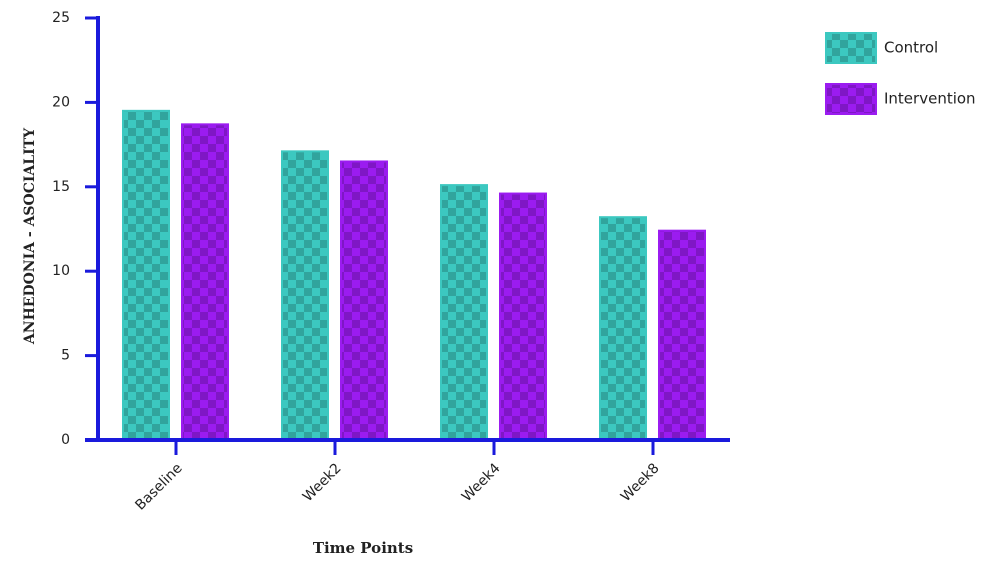 The image size is (1000, 569). What do you see at coordinates (65, 356) in the screenshot?
I see `y-tick-label: 5` at bounding box center [65, 356].